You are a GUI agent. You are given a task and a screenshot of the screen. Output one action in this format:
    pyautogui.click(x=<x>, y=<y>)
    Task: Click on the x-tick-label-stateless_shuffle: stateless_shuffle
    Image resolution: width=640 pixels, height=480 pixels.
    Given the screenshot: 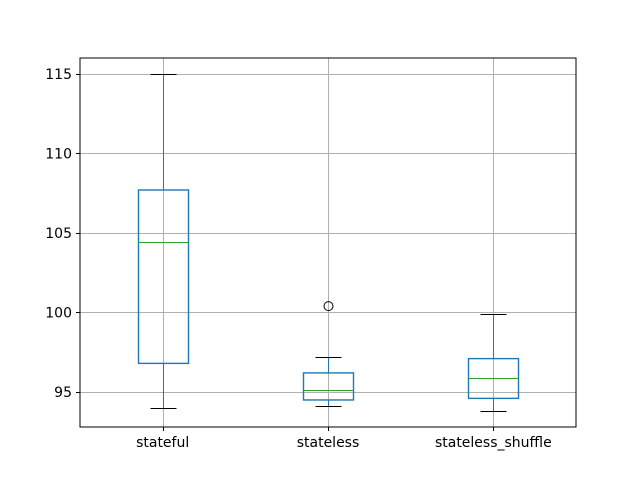 What is the action you would take?
    pyautogui.click(x=493, y=443)
    